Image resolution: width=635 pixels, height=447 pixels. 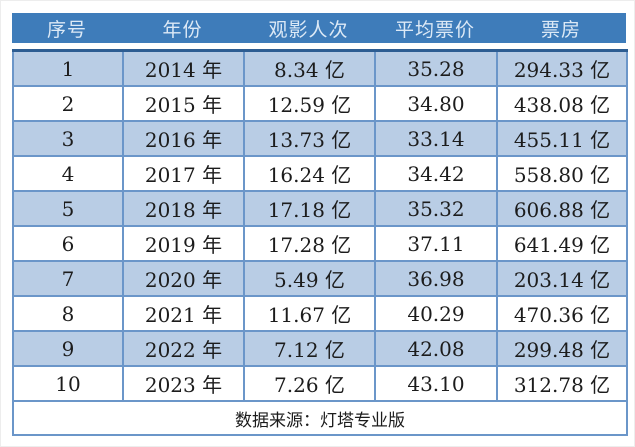 What do you see at coordinates (183, 348) in the screenshot?
I see `table-cell: 2022 年` at bounding box center [183, 348].